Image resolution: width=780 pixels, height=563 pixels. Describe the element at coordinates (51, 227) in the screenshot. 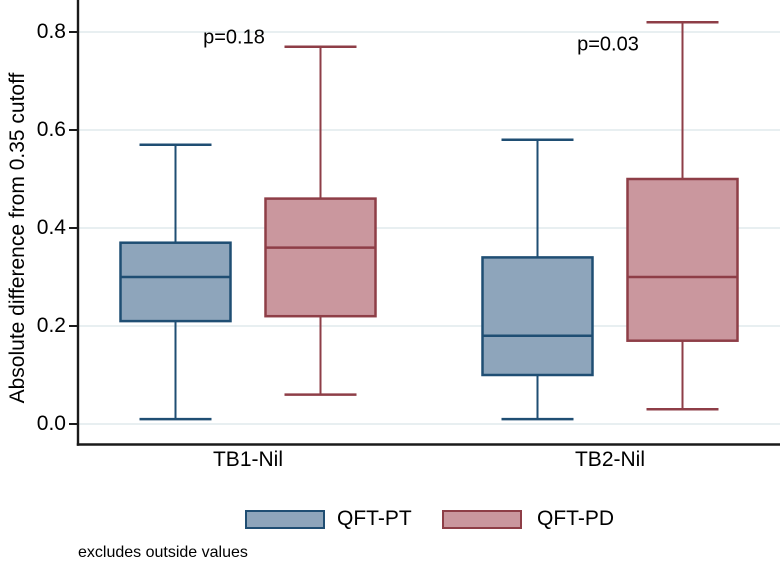

I see `y-tick-label: 0.4` at that location.